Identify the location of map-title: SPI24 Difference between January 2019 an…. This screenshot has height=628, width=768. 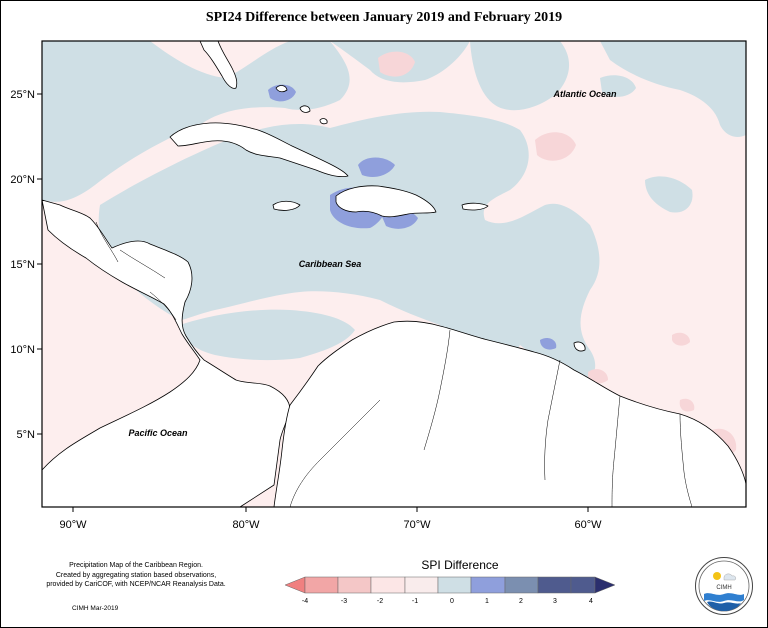
(384, 17).